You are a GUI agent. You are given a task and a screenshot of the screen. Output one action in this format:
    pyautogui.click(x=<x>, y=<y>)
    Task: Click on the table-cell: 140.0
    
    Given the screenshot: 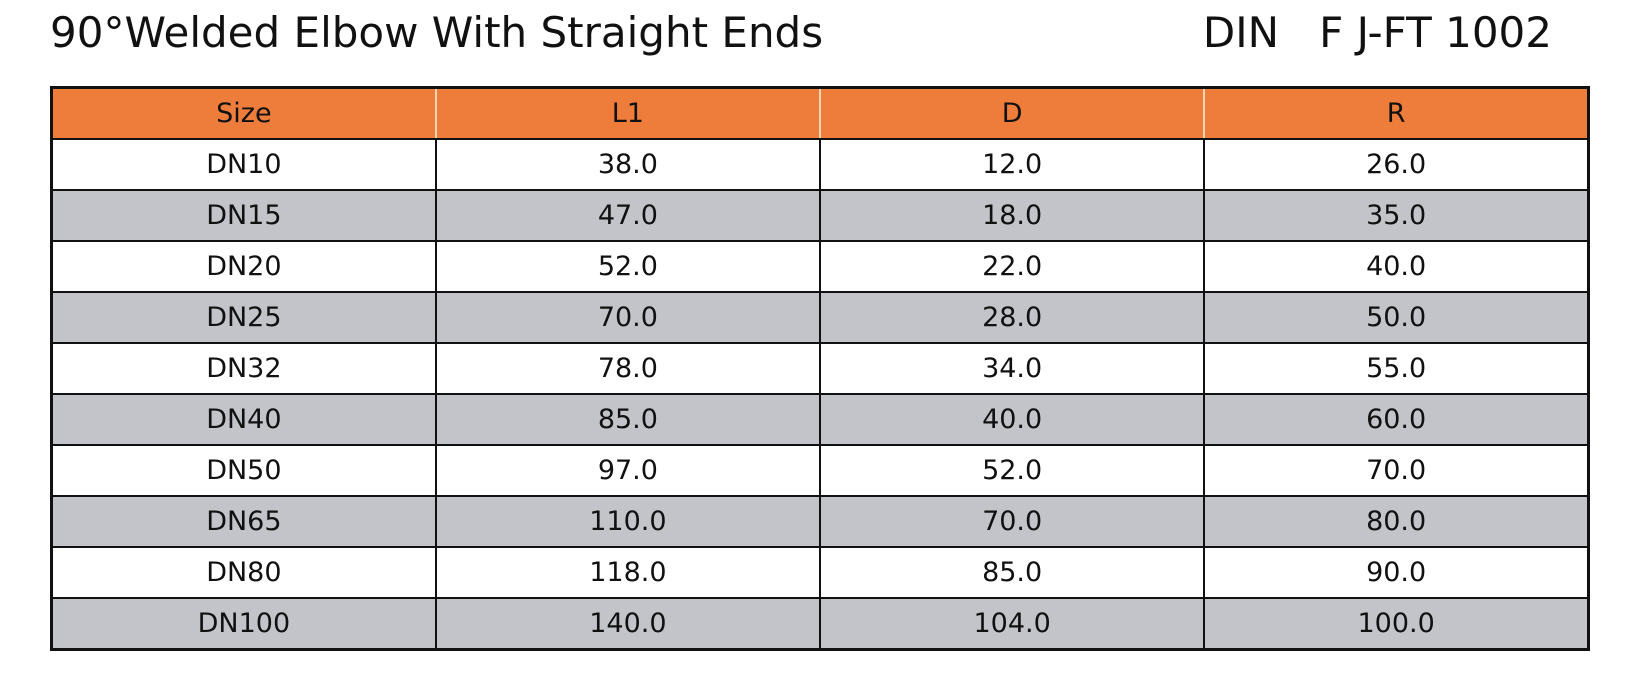 What is the action you would take?
    pyautogui.click(x=628, y=624)
    